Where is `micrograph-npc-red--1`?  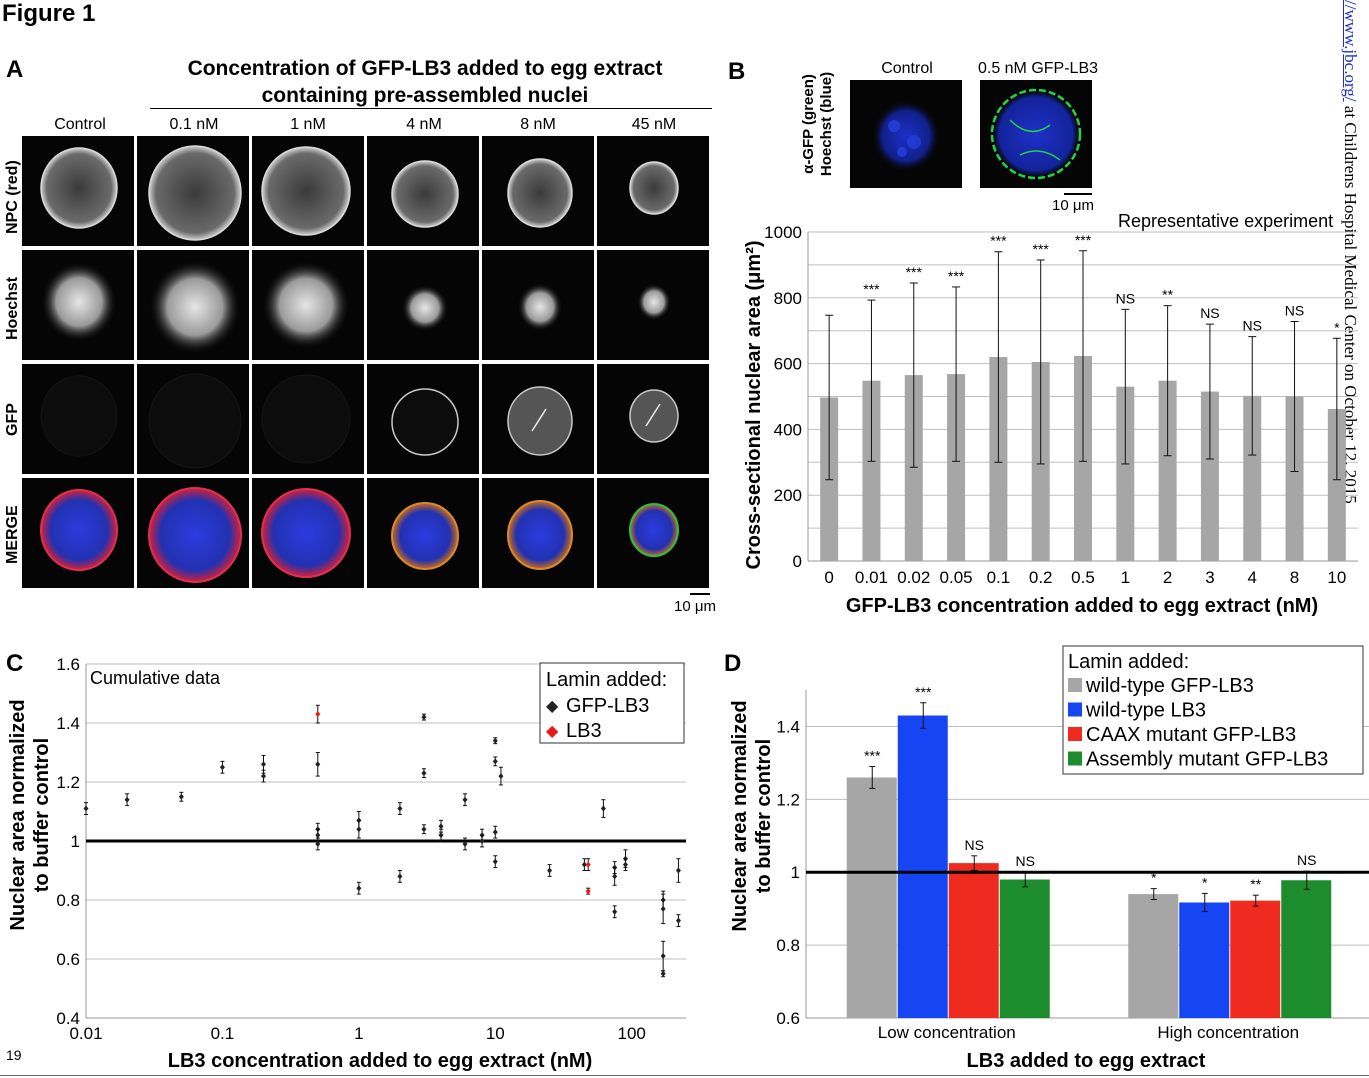 micrograph-npc-red--1 is located at coordinates (193, 191).